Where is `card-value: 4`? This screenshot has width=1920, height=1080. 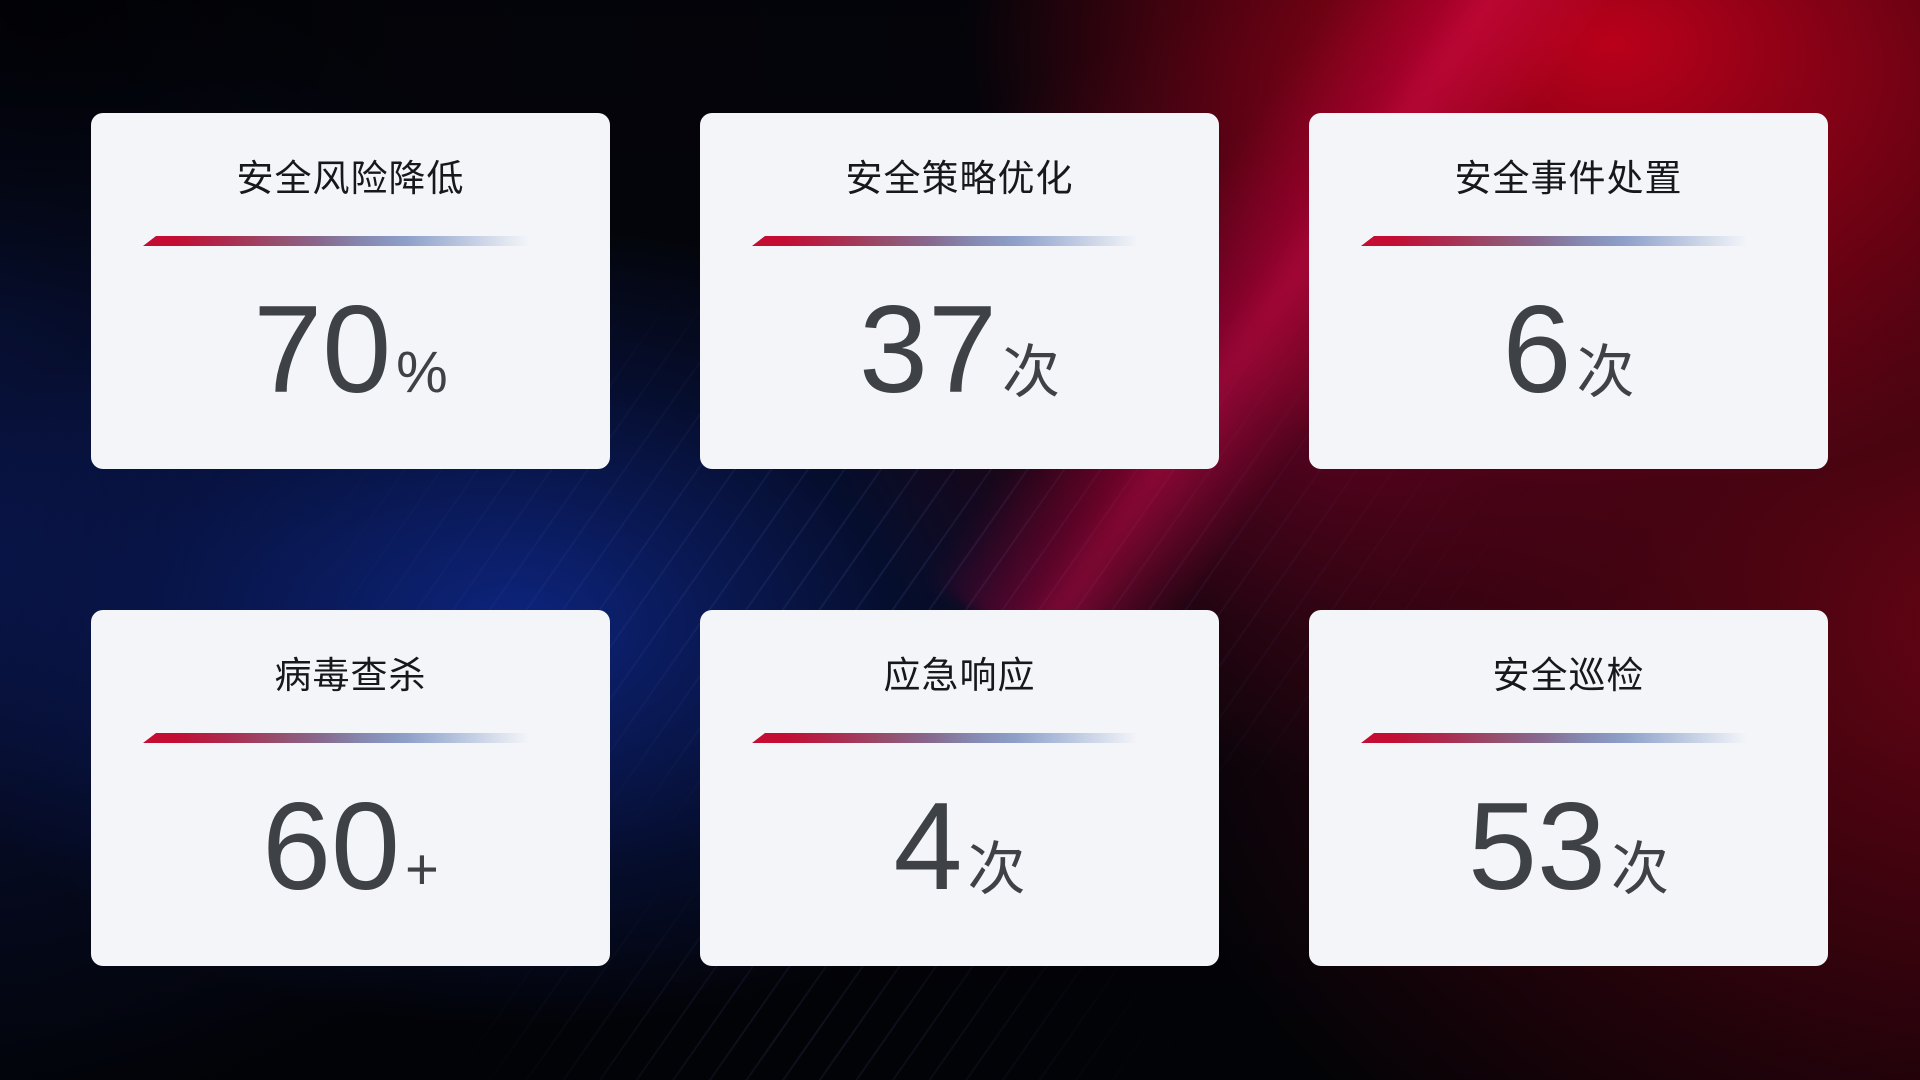
card-value: 4 is located at coordinates (928, 847).